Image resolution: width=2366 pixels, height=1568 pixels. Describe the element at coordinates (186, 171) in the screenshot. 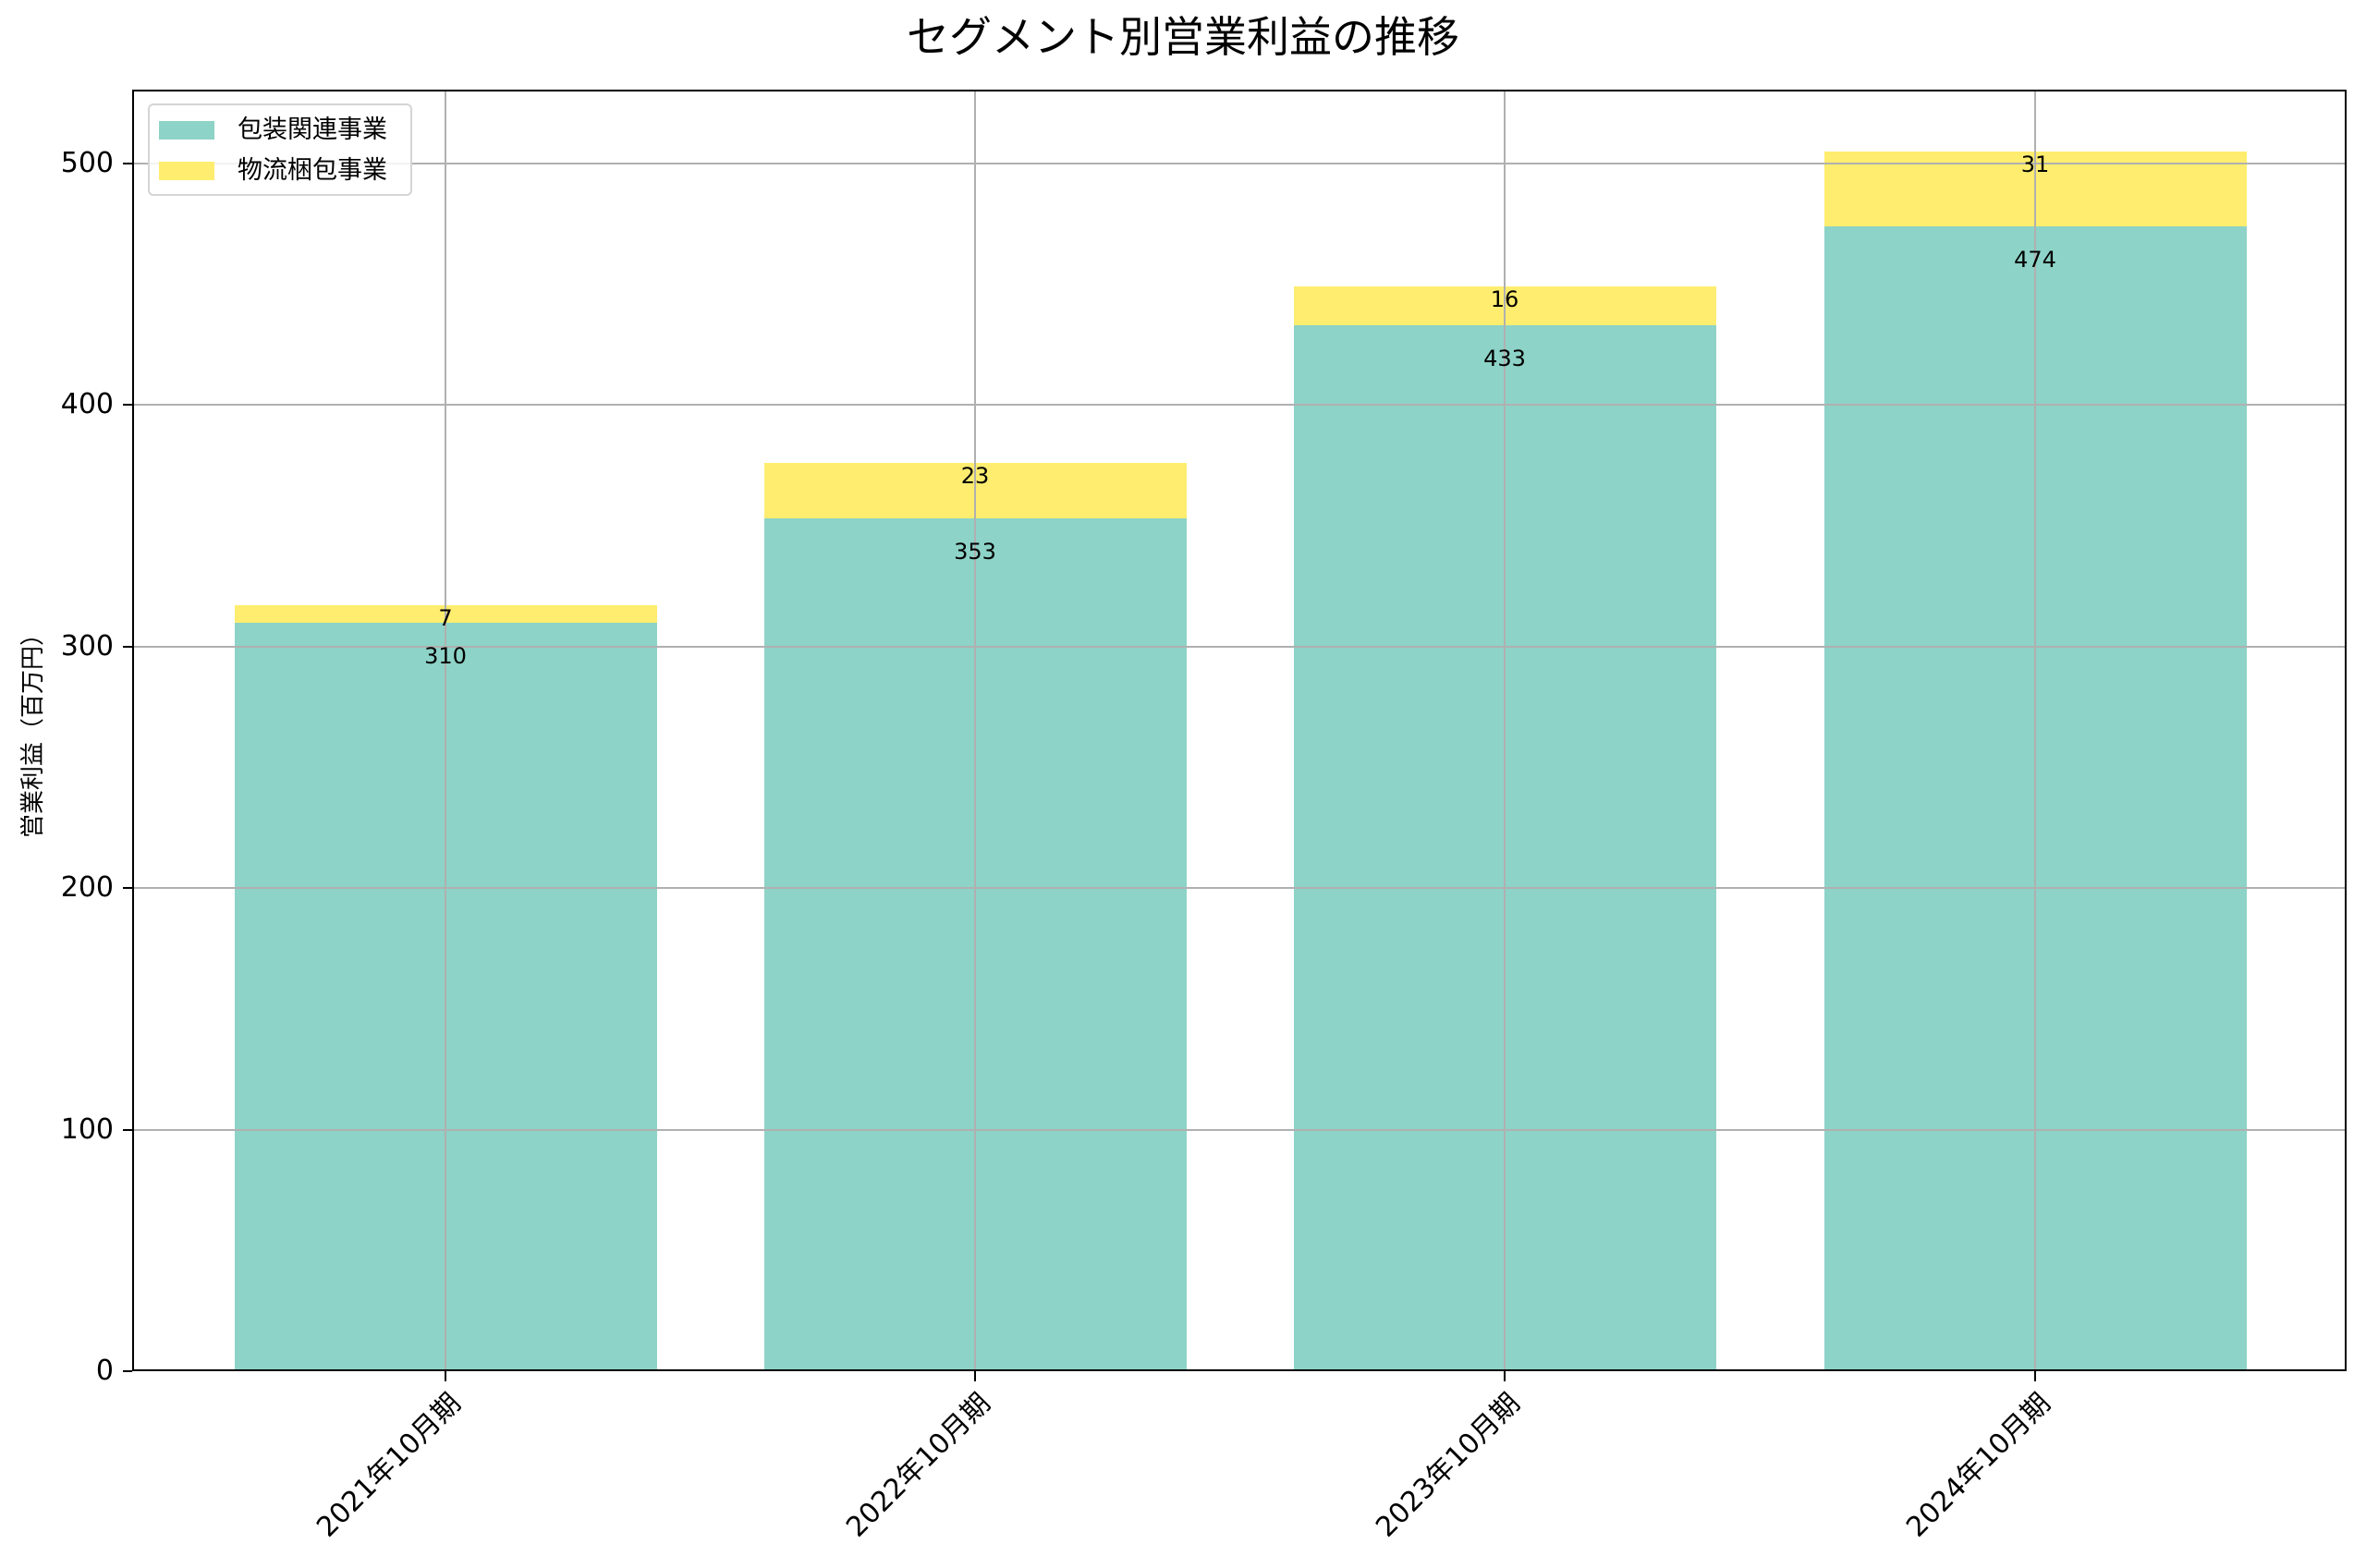

I see `legend-swatch-logistics` at that location.